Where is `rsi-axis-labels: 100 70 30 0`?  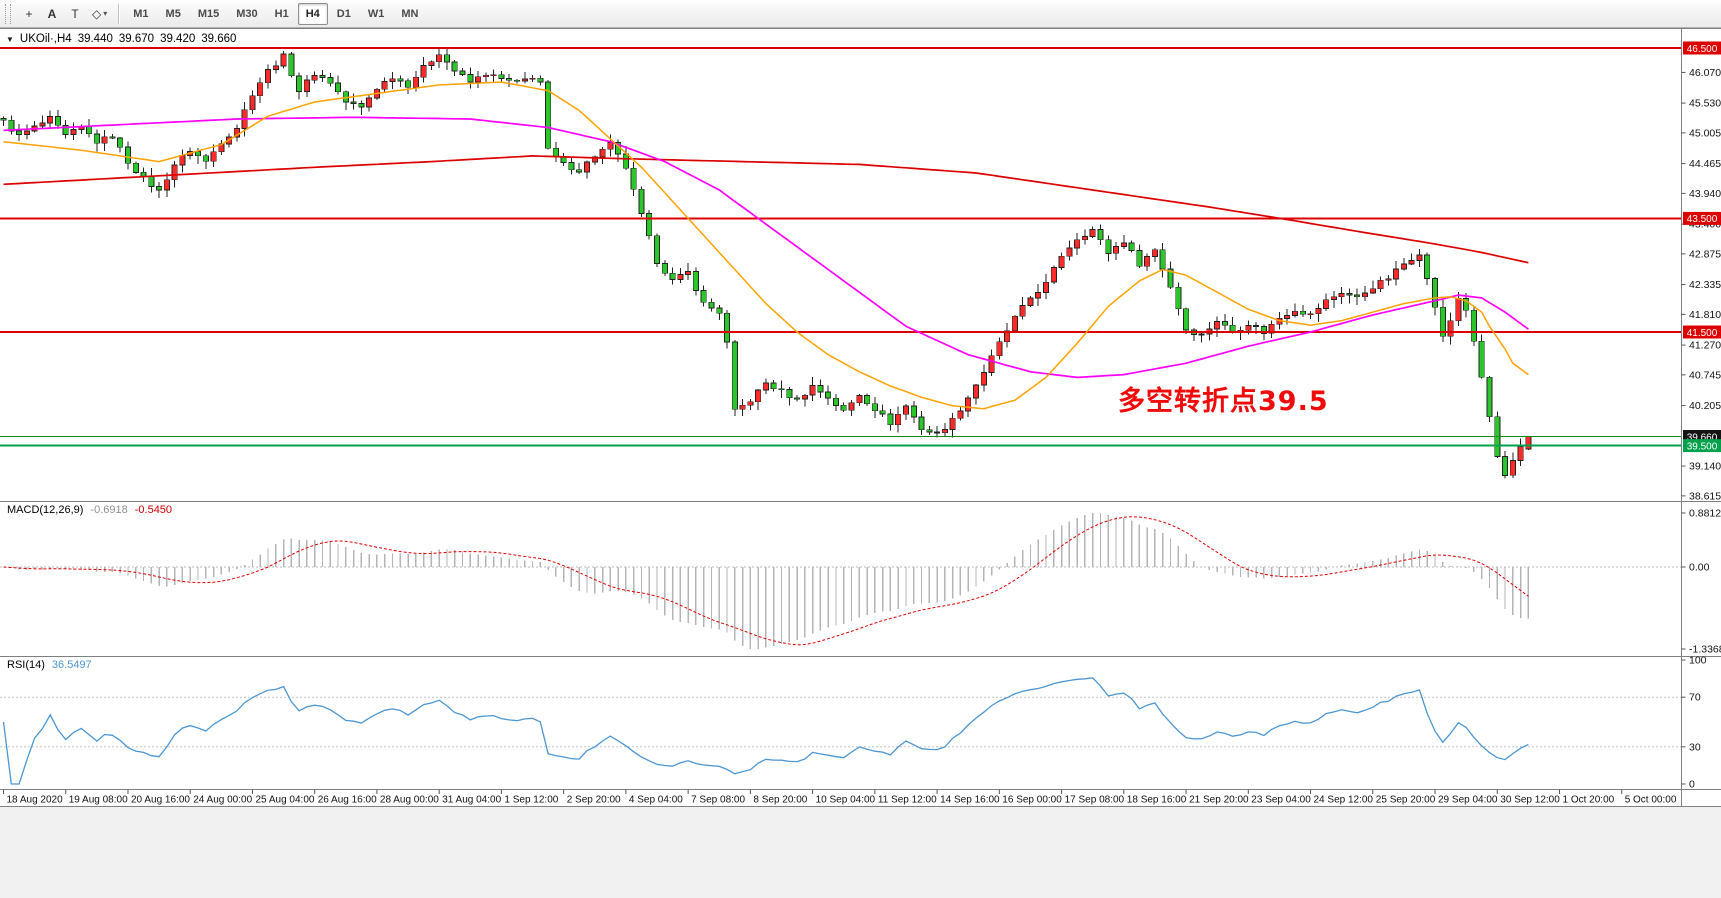 rsi-axis-labels: 100 70 30 0 is located at coordinates (1694, 723).